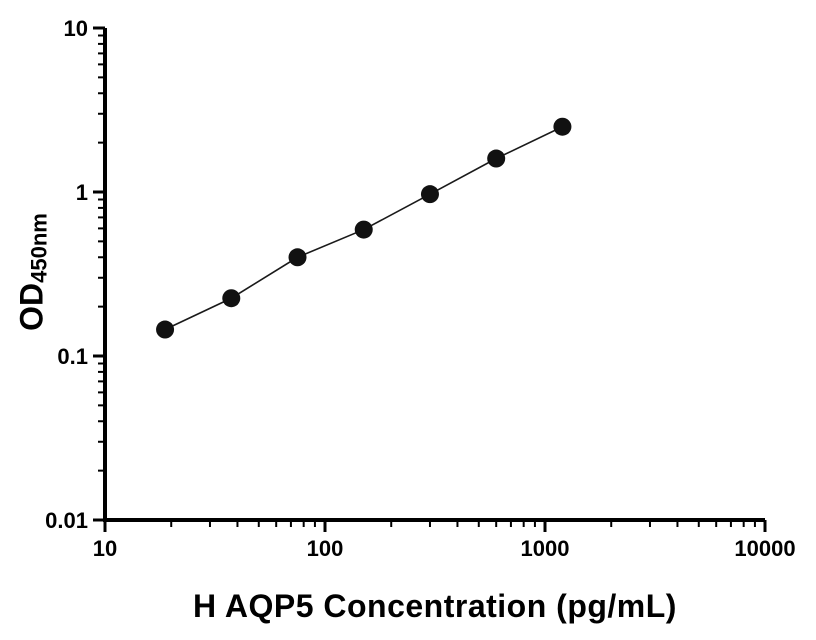  I want to click on y-axis-label: OD450nm, so click(32, 272).